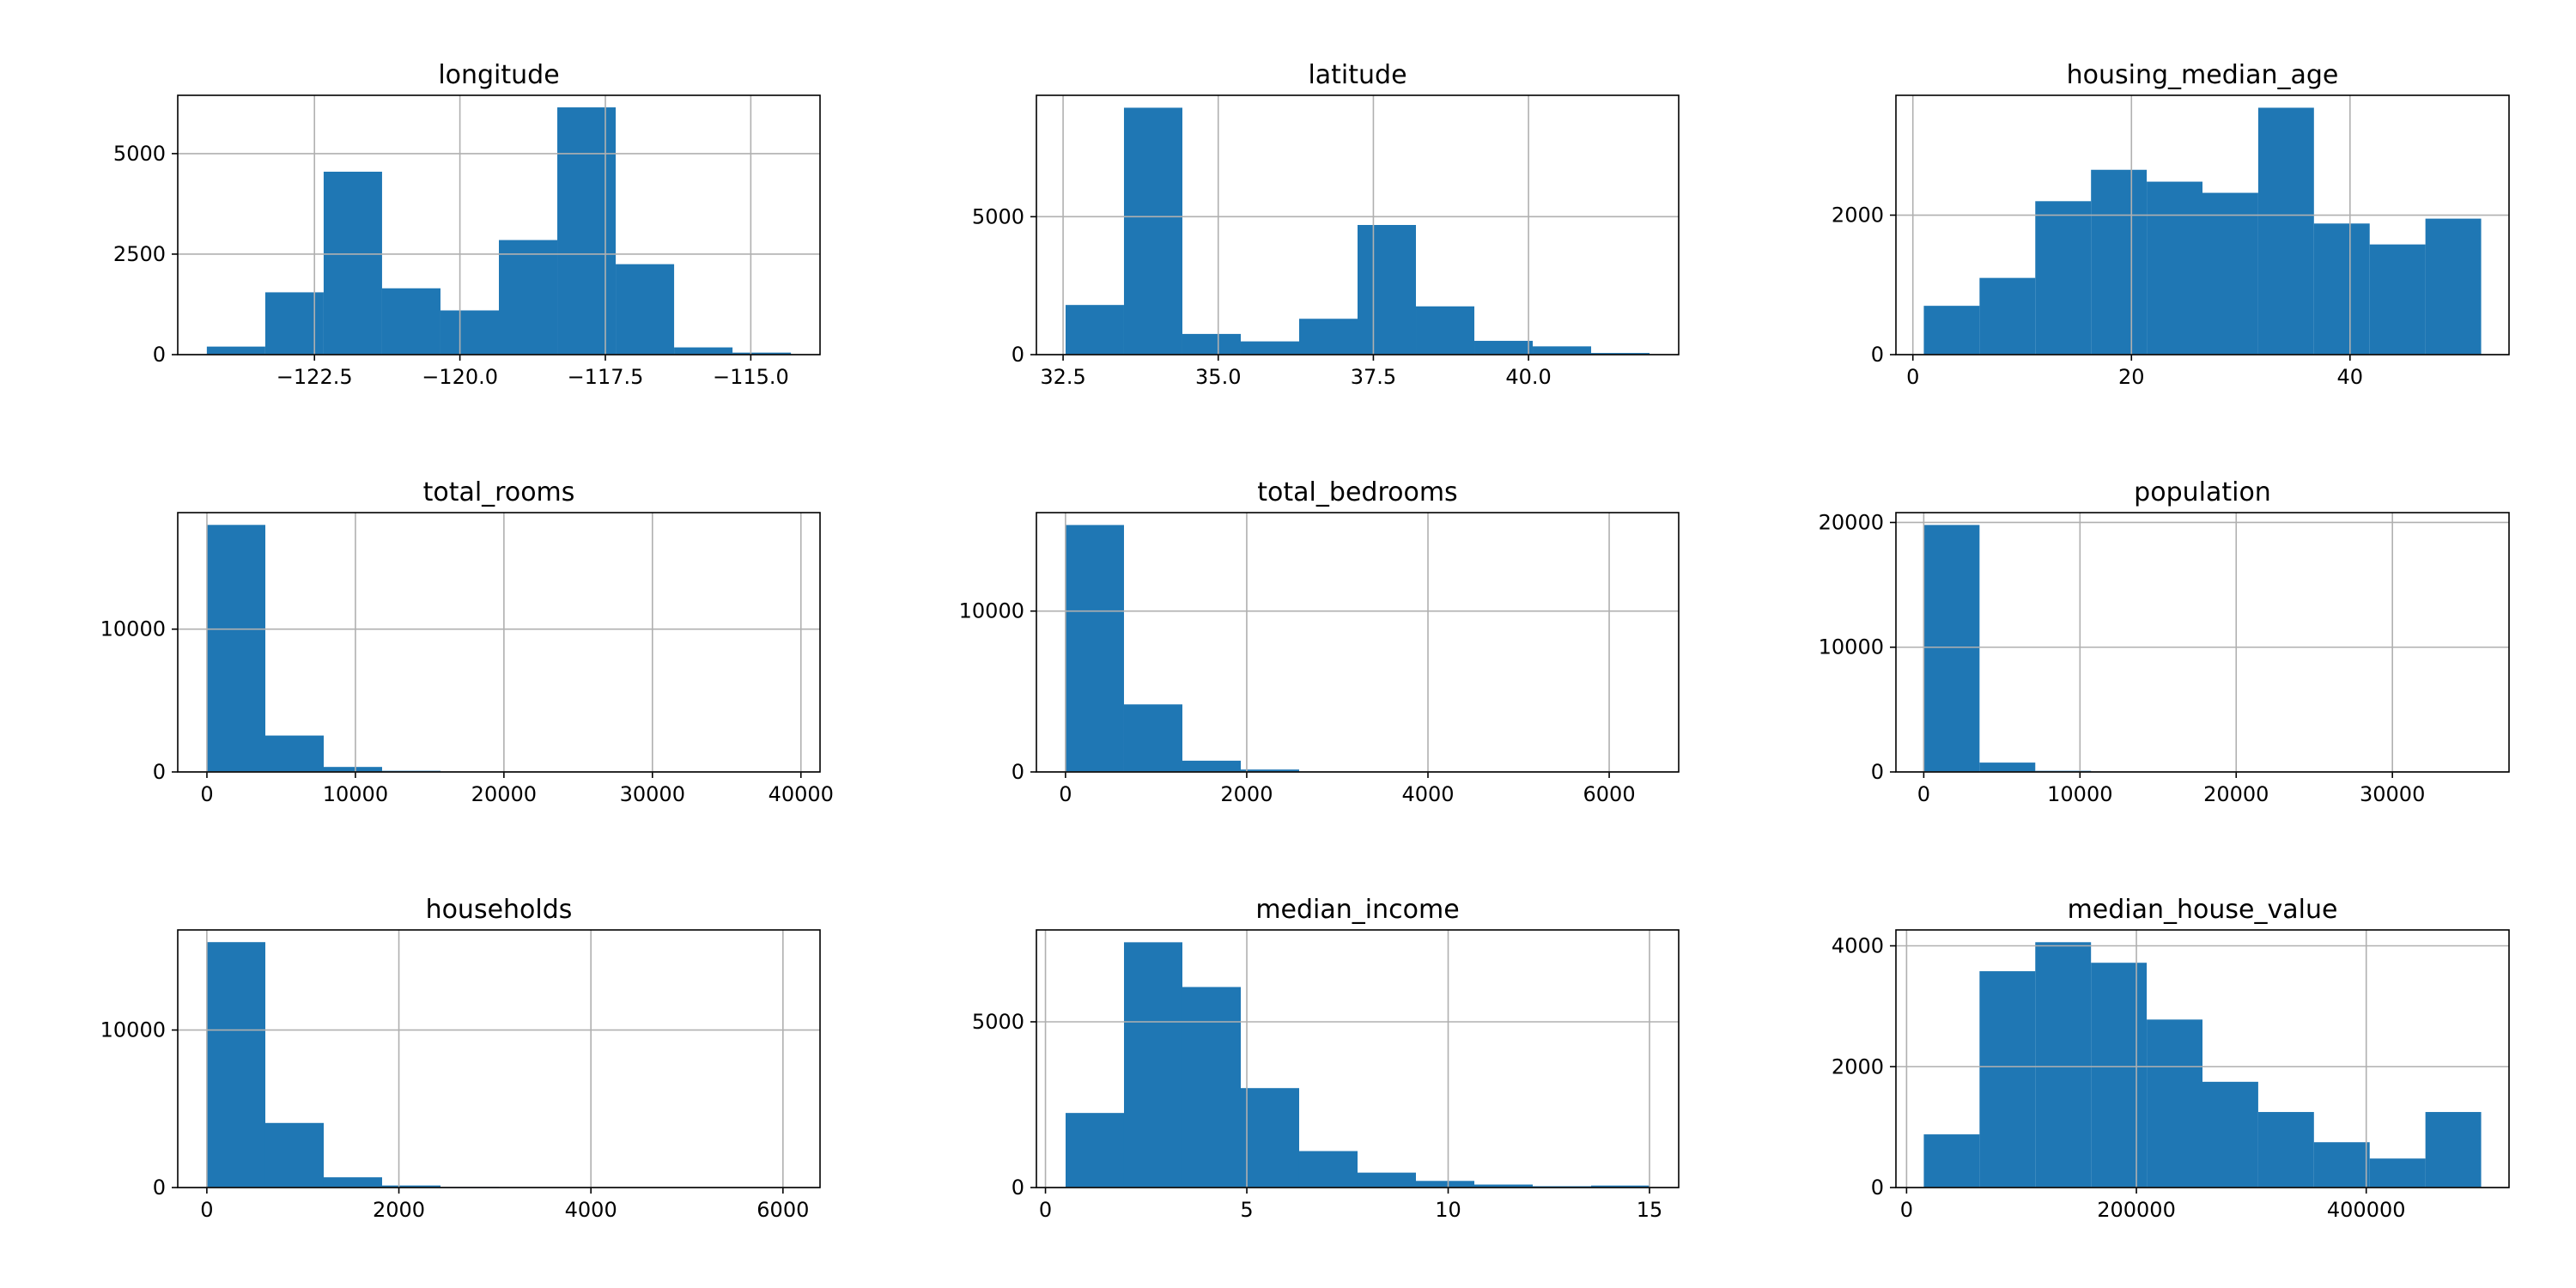 The width and height of the screenshot is (2576, 1288). Describe the element at coordinates (2171, 1058) in the screenshot. I see `histogram-panel: 0 200000 400000 0 2000 4000 median_house_value` at that location.